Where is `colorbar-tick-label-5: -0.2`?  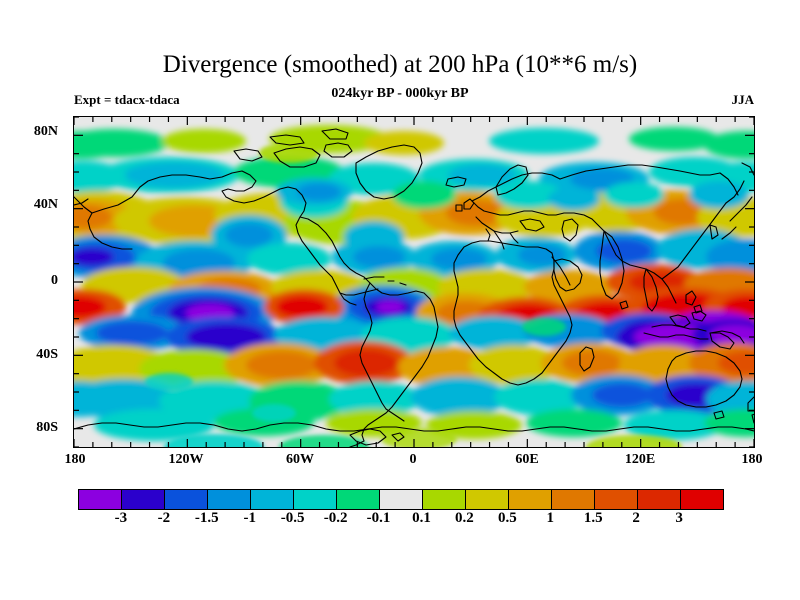 colorbar-tick-label-5: -0.2 is located at coordinates (335, 518).